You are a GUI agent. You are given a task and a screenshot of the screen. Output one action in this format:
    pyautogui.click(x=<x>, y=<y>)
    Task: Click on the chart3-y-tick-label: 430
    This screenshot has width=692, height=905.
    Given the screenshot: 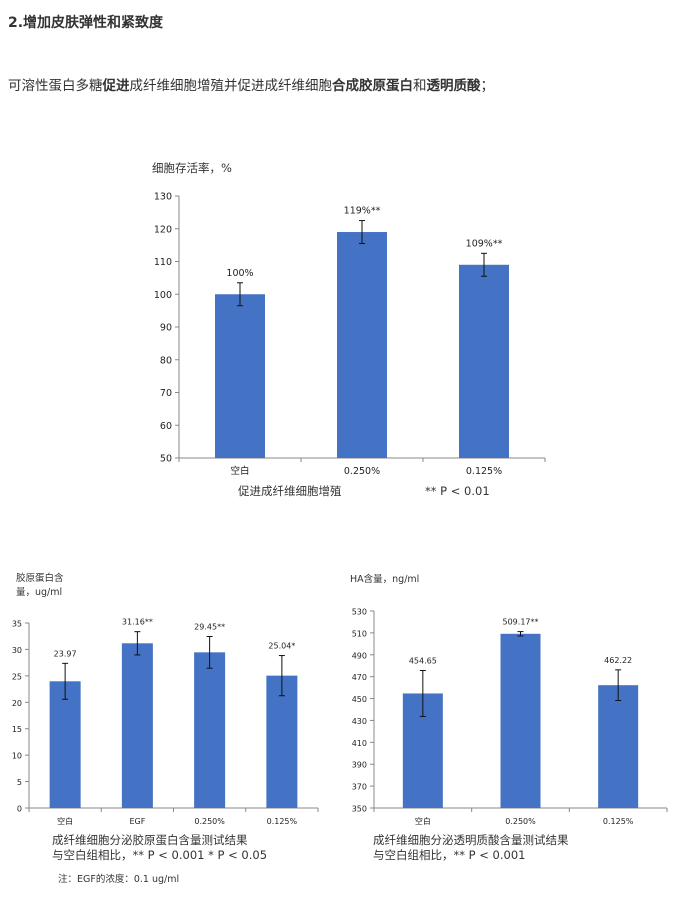 What is the action you would take?
    pyautogui.click(x=359, y=721)
    